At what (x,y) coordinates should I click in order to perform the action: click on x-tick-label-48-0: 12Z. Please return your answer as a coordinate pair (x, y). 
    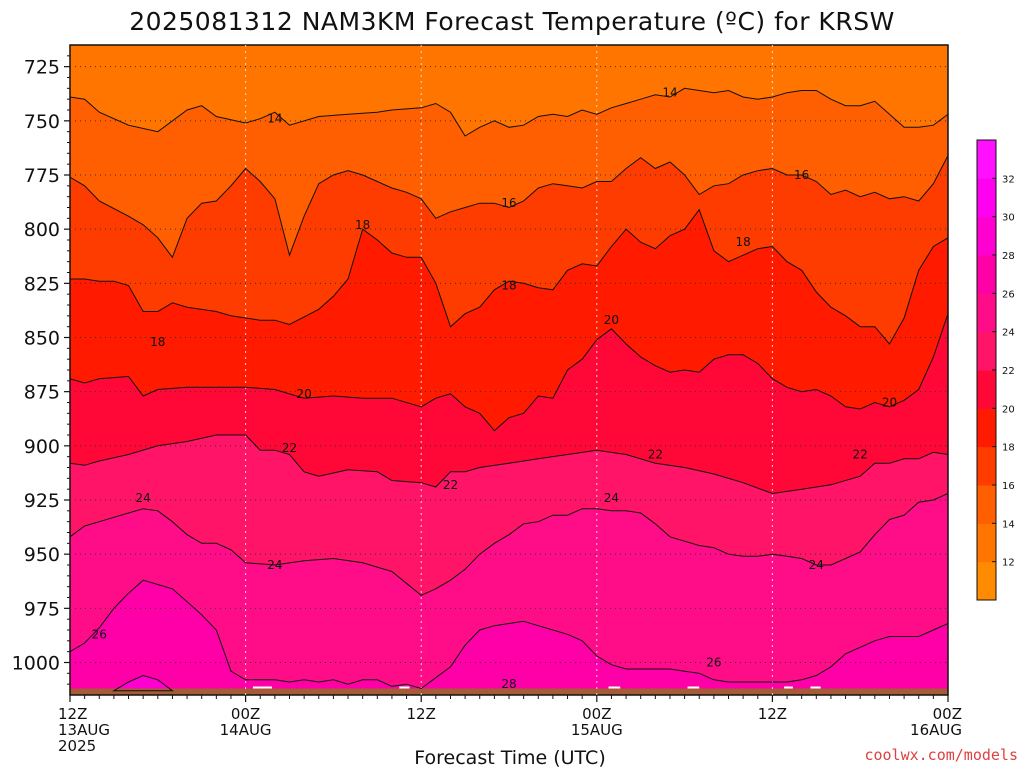
    Looking at the image, I should click on (772, 714).